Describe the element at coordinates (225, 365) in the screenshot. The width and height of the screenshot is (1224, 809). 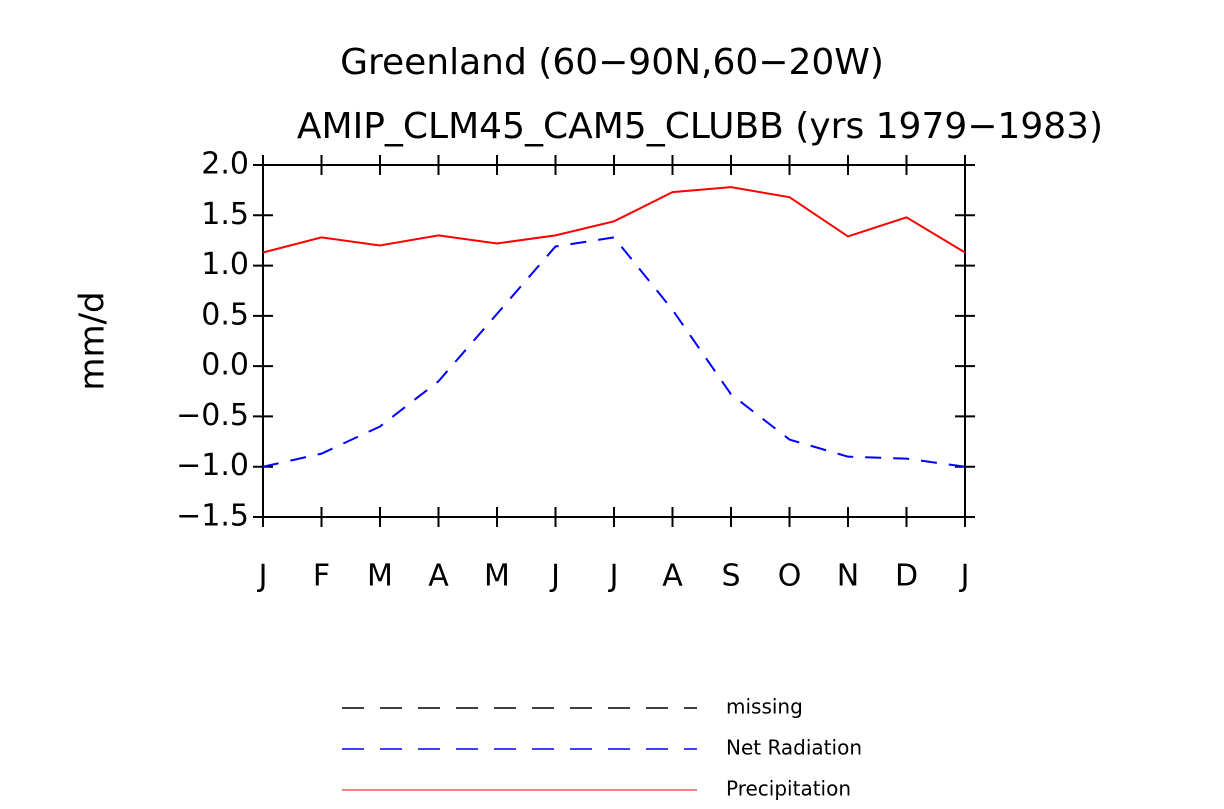
I see `y-tick-label: 0.0` at that location.